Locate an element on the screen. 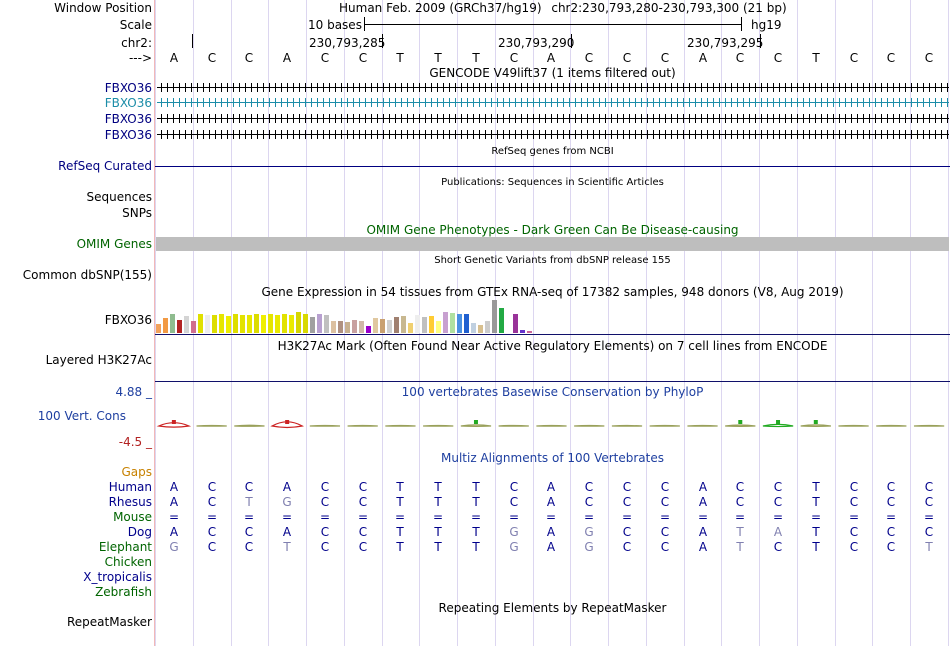  publications-sequences-label: Sequences is located at coordinates (119, 197).